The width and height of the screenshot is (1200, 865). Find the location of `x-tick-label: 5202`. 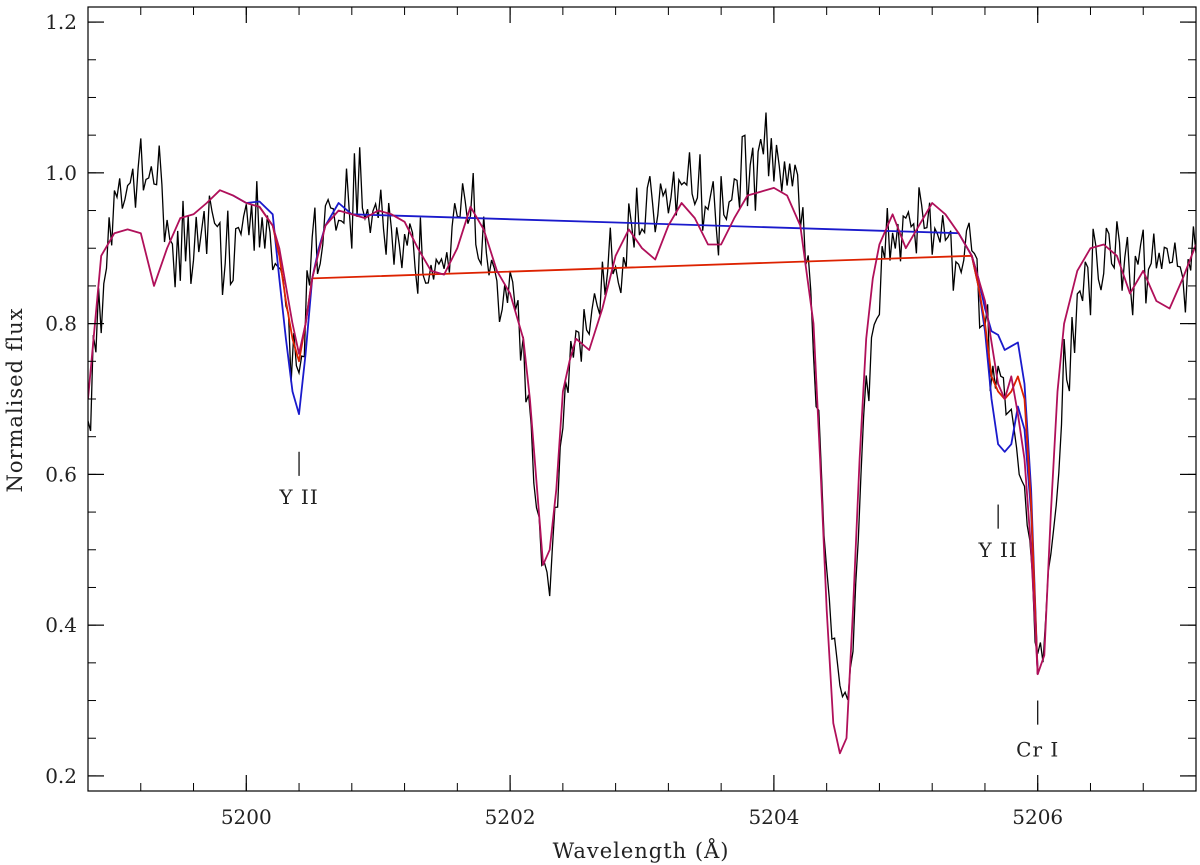

x-tick-label: 5202 is located at coordinates (510, 817).